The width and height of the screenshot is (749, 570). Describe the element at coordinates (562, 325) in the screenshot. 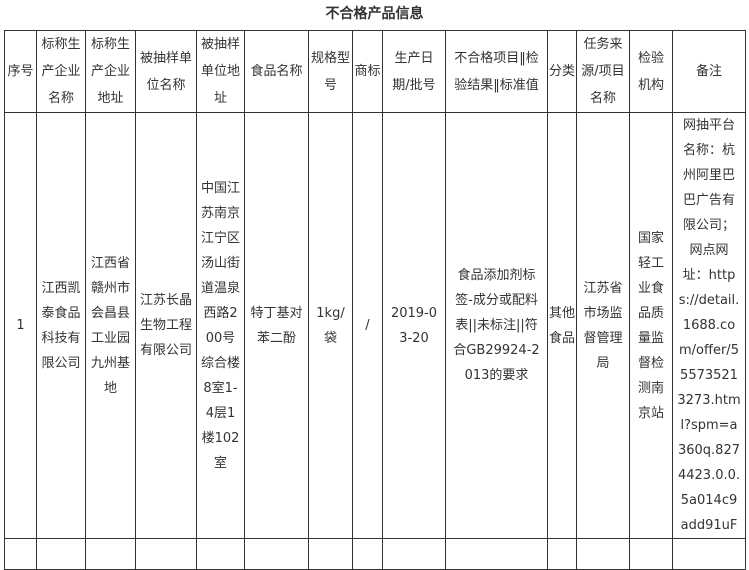

I see `cell-category: 其他食品` at that location.